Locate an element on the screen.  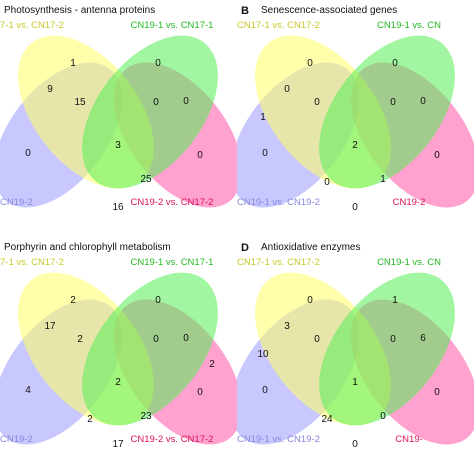
panel-title: Senescence-associated genes is located at coordinates (329, 10).